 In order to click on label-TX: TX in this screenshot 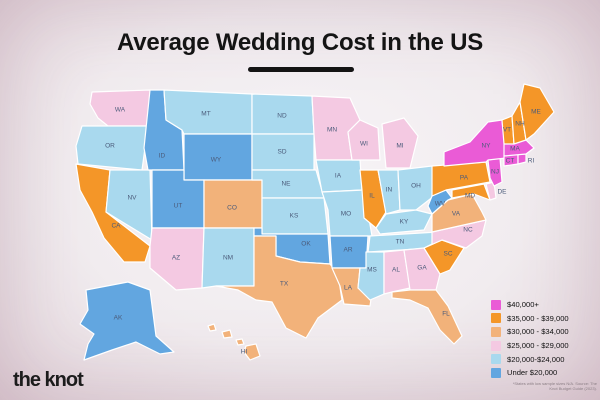, I will do `click(284, 284)`.